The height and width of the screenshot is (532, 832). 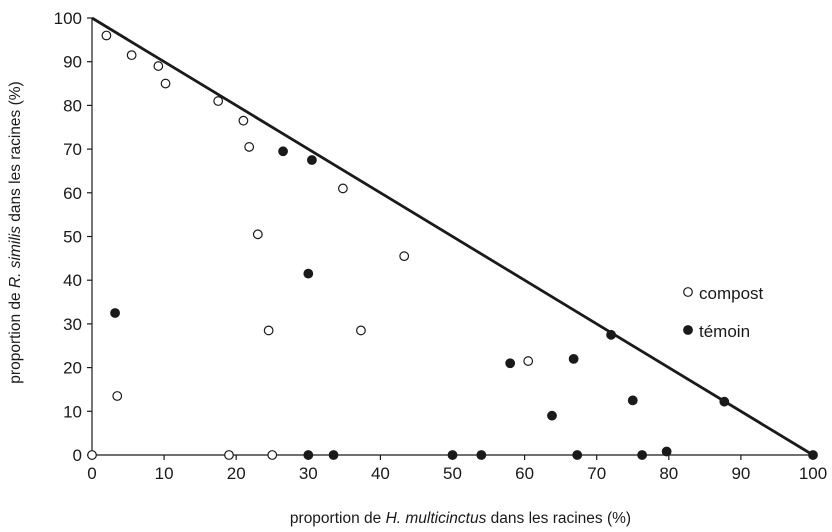 What do you see at coordinates (731, 293) in the screenshot?
I see `legend-label: compost` at bounding box center [731, 293].